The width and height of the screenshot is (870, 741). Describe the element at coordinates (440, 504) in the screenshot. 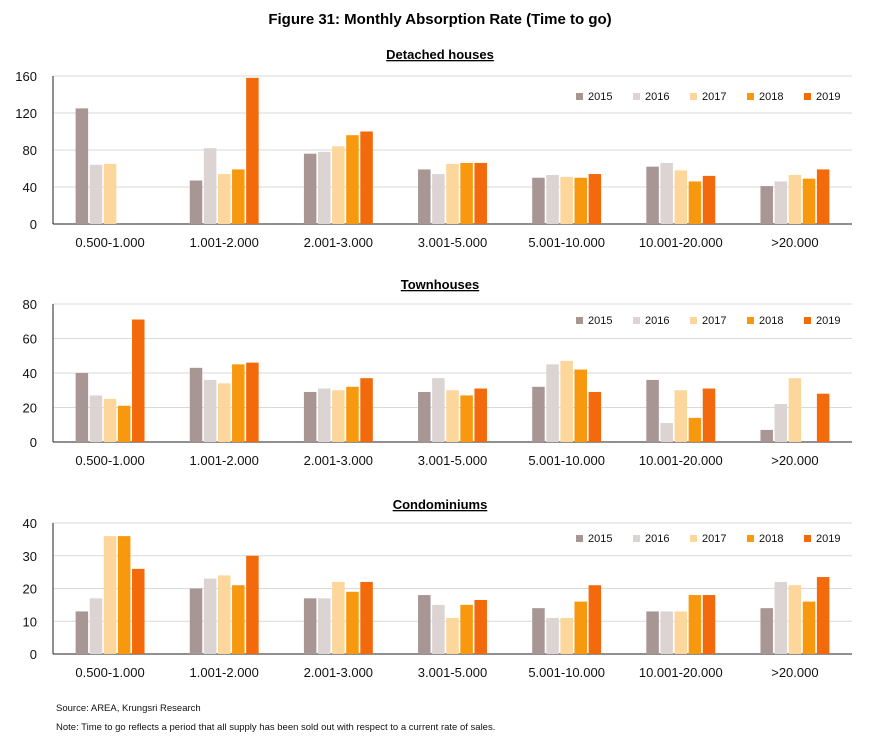

I see `panel-title: Condominiums` at that location.